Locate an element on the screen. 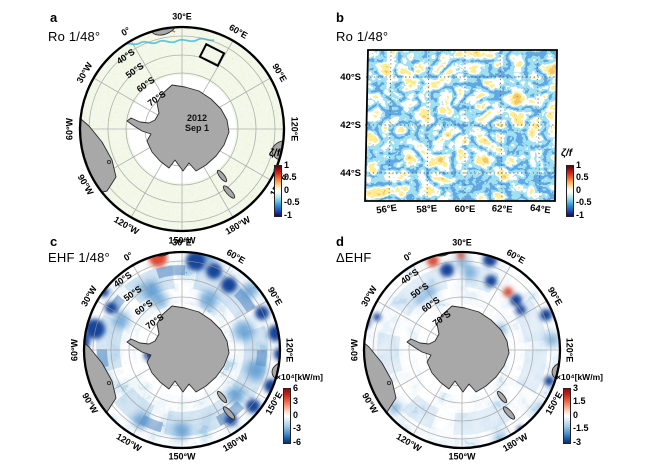 The height and width of the screenshot is (465, 650). panel-d-letter: d is located at coordinates (340, 241).